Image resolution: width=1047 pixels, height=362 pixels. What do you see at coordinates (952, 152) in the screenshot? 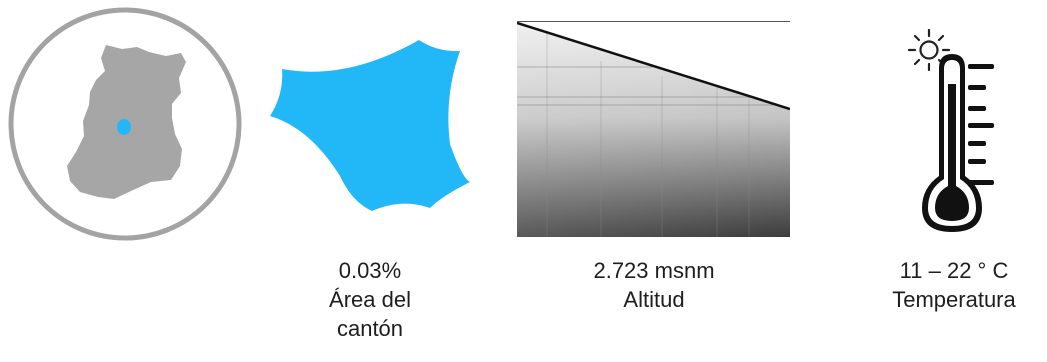
I see `thermometer-mercury` at bounding box center [952, 152].